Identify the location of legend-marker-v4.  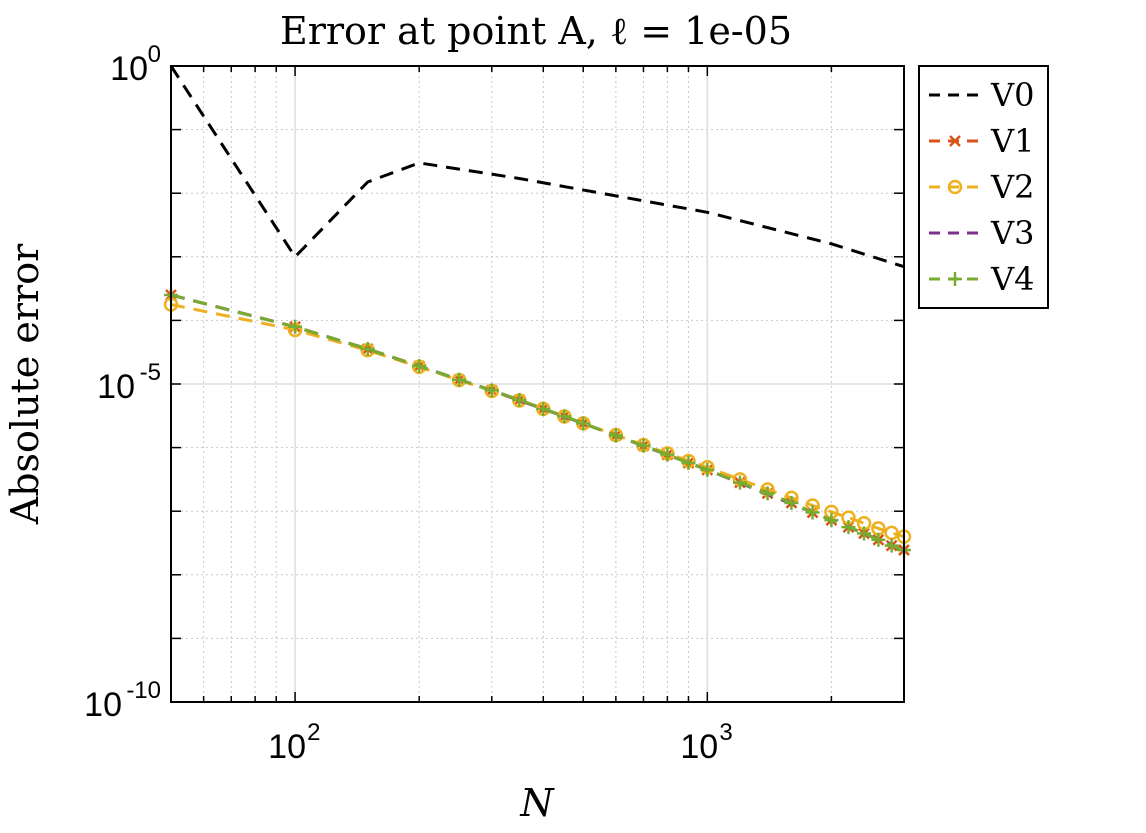
(955, 279).